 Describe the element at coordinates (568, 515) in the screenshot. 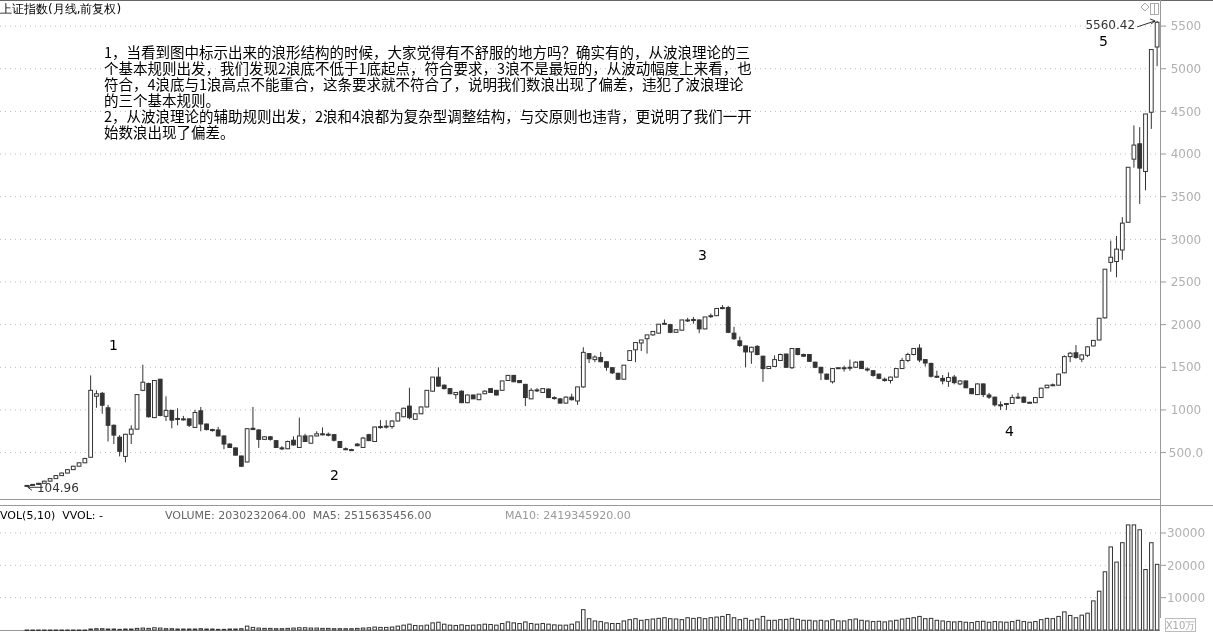

I see `annotation: MA10: 2419345920.00` at that location.